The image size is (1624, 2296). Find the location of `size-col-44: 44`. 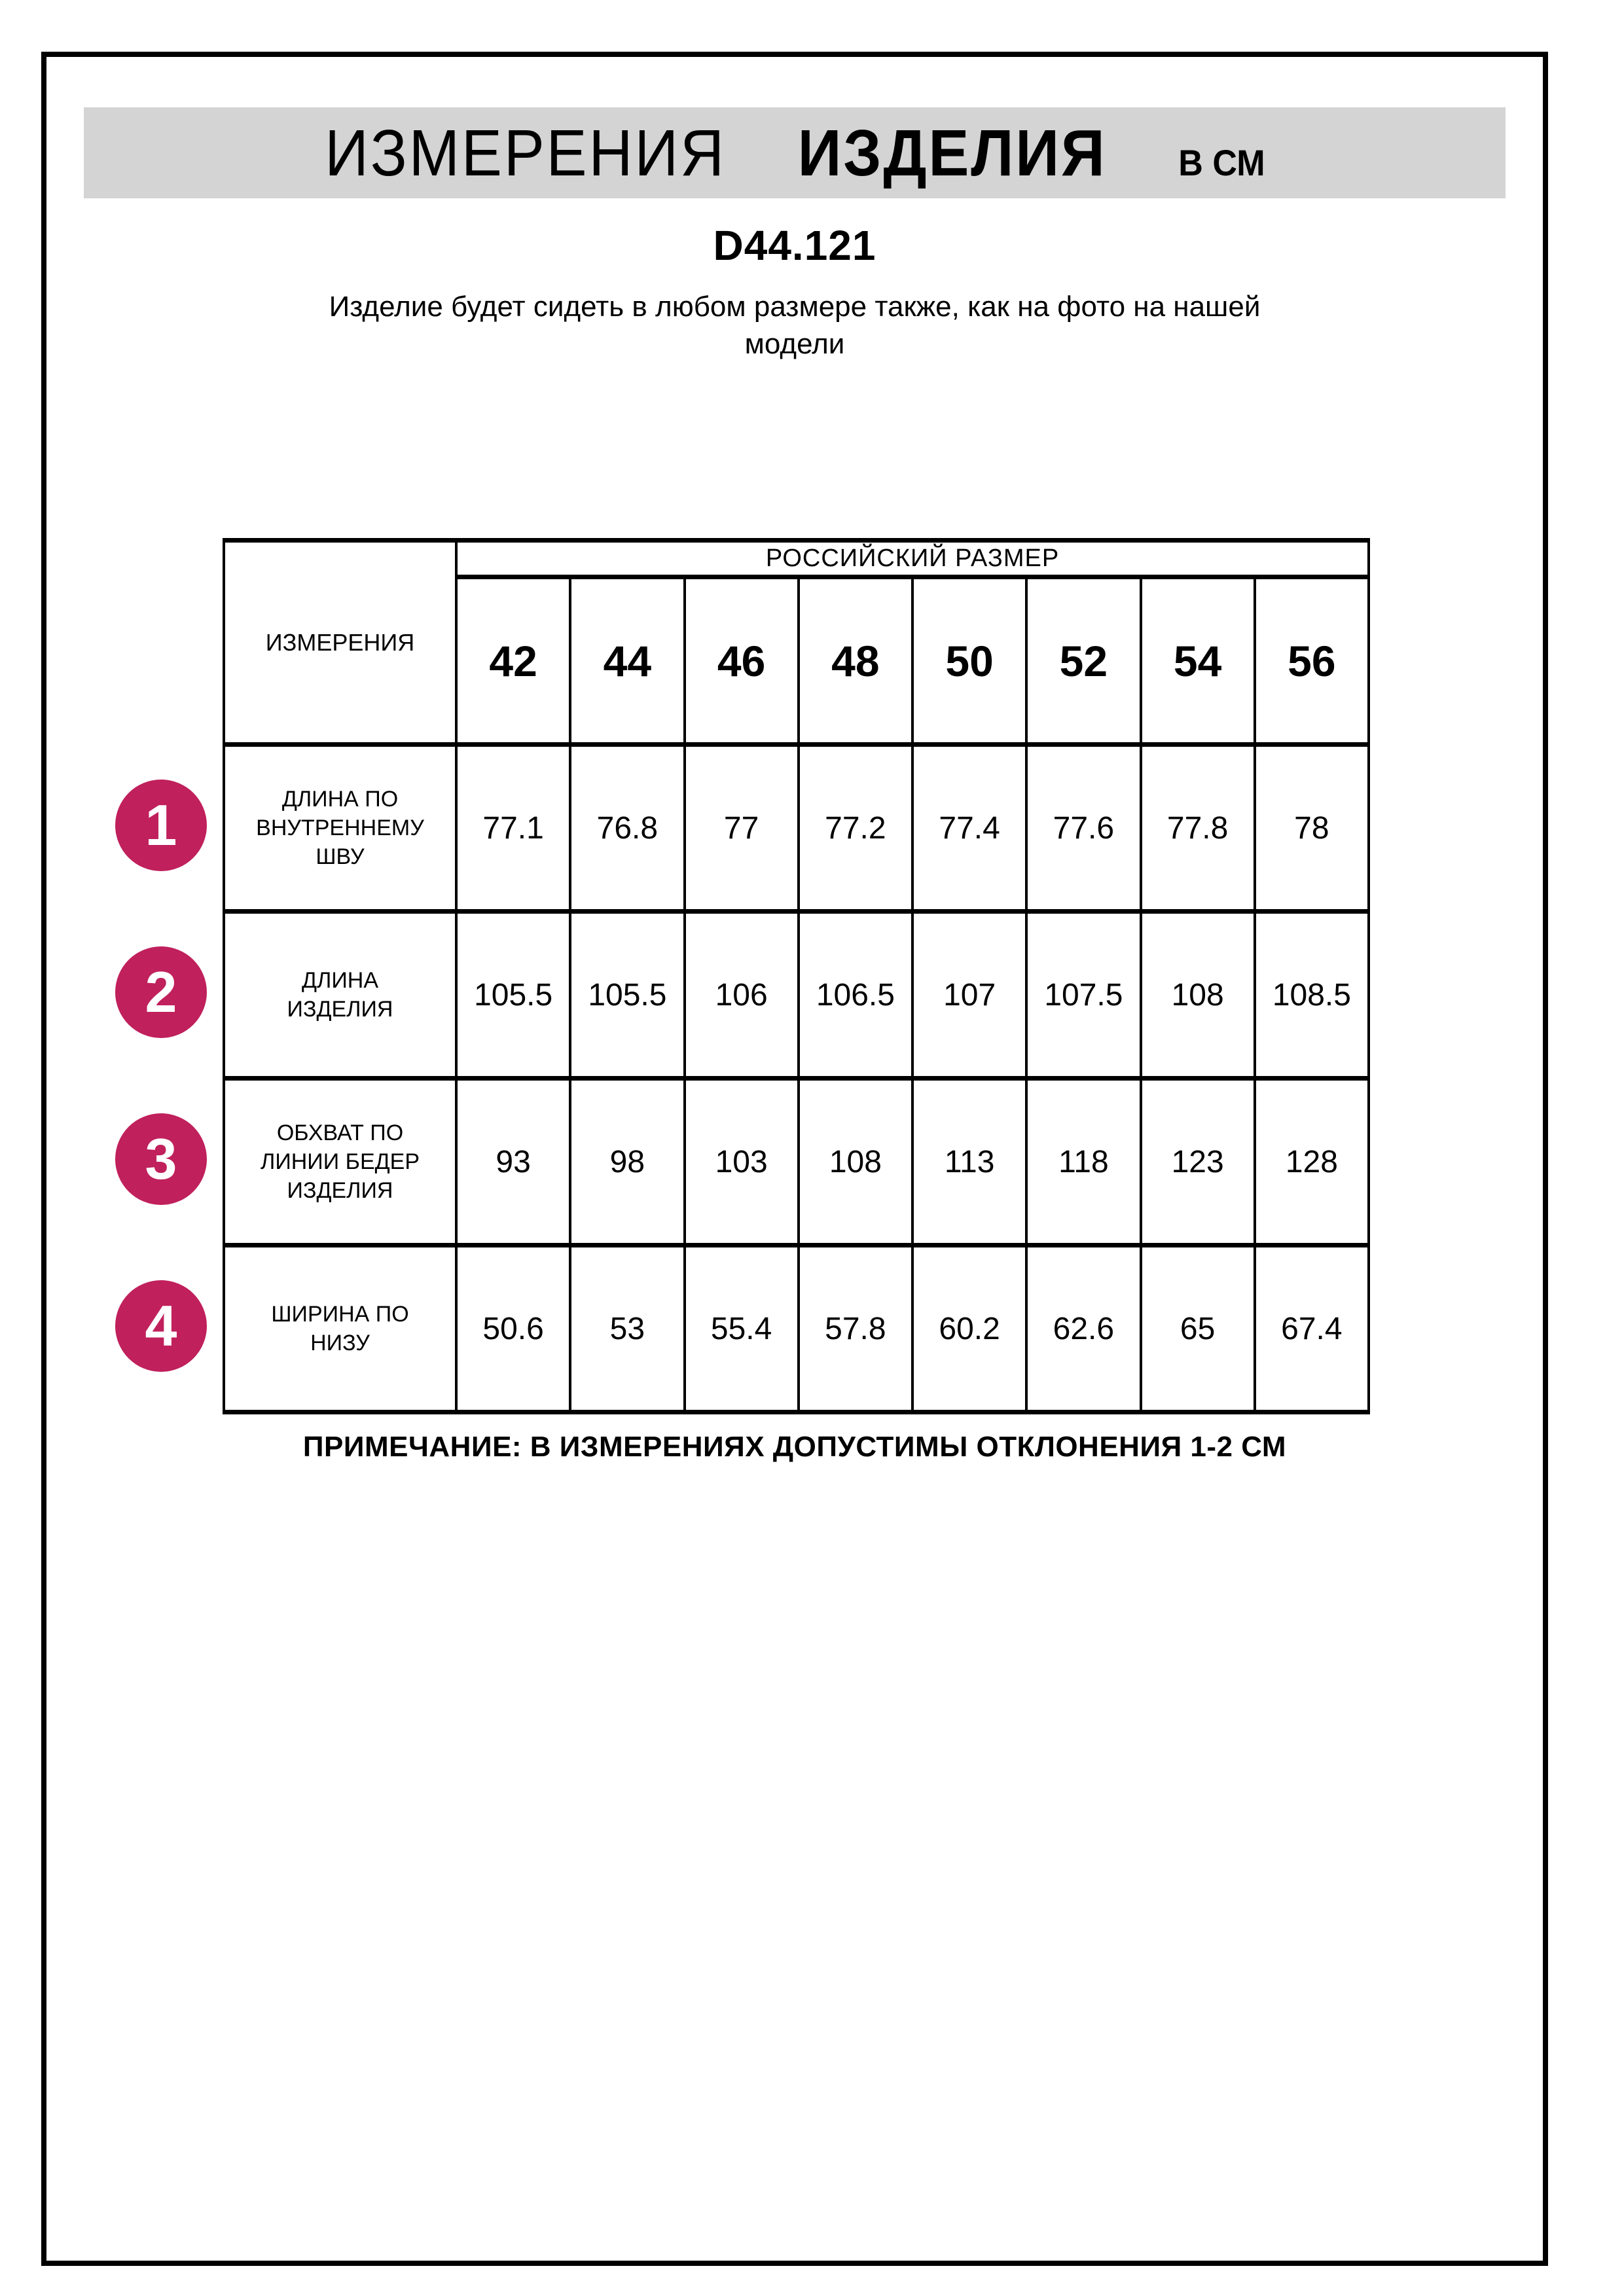

size-col-44: 44 is located at coordinates (627, 661).